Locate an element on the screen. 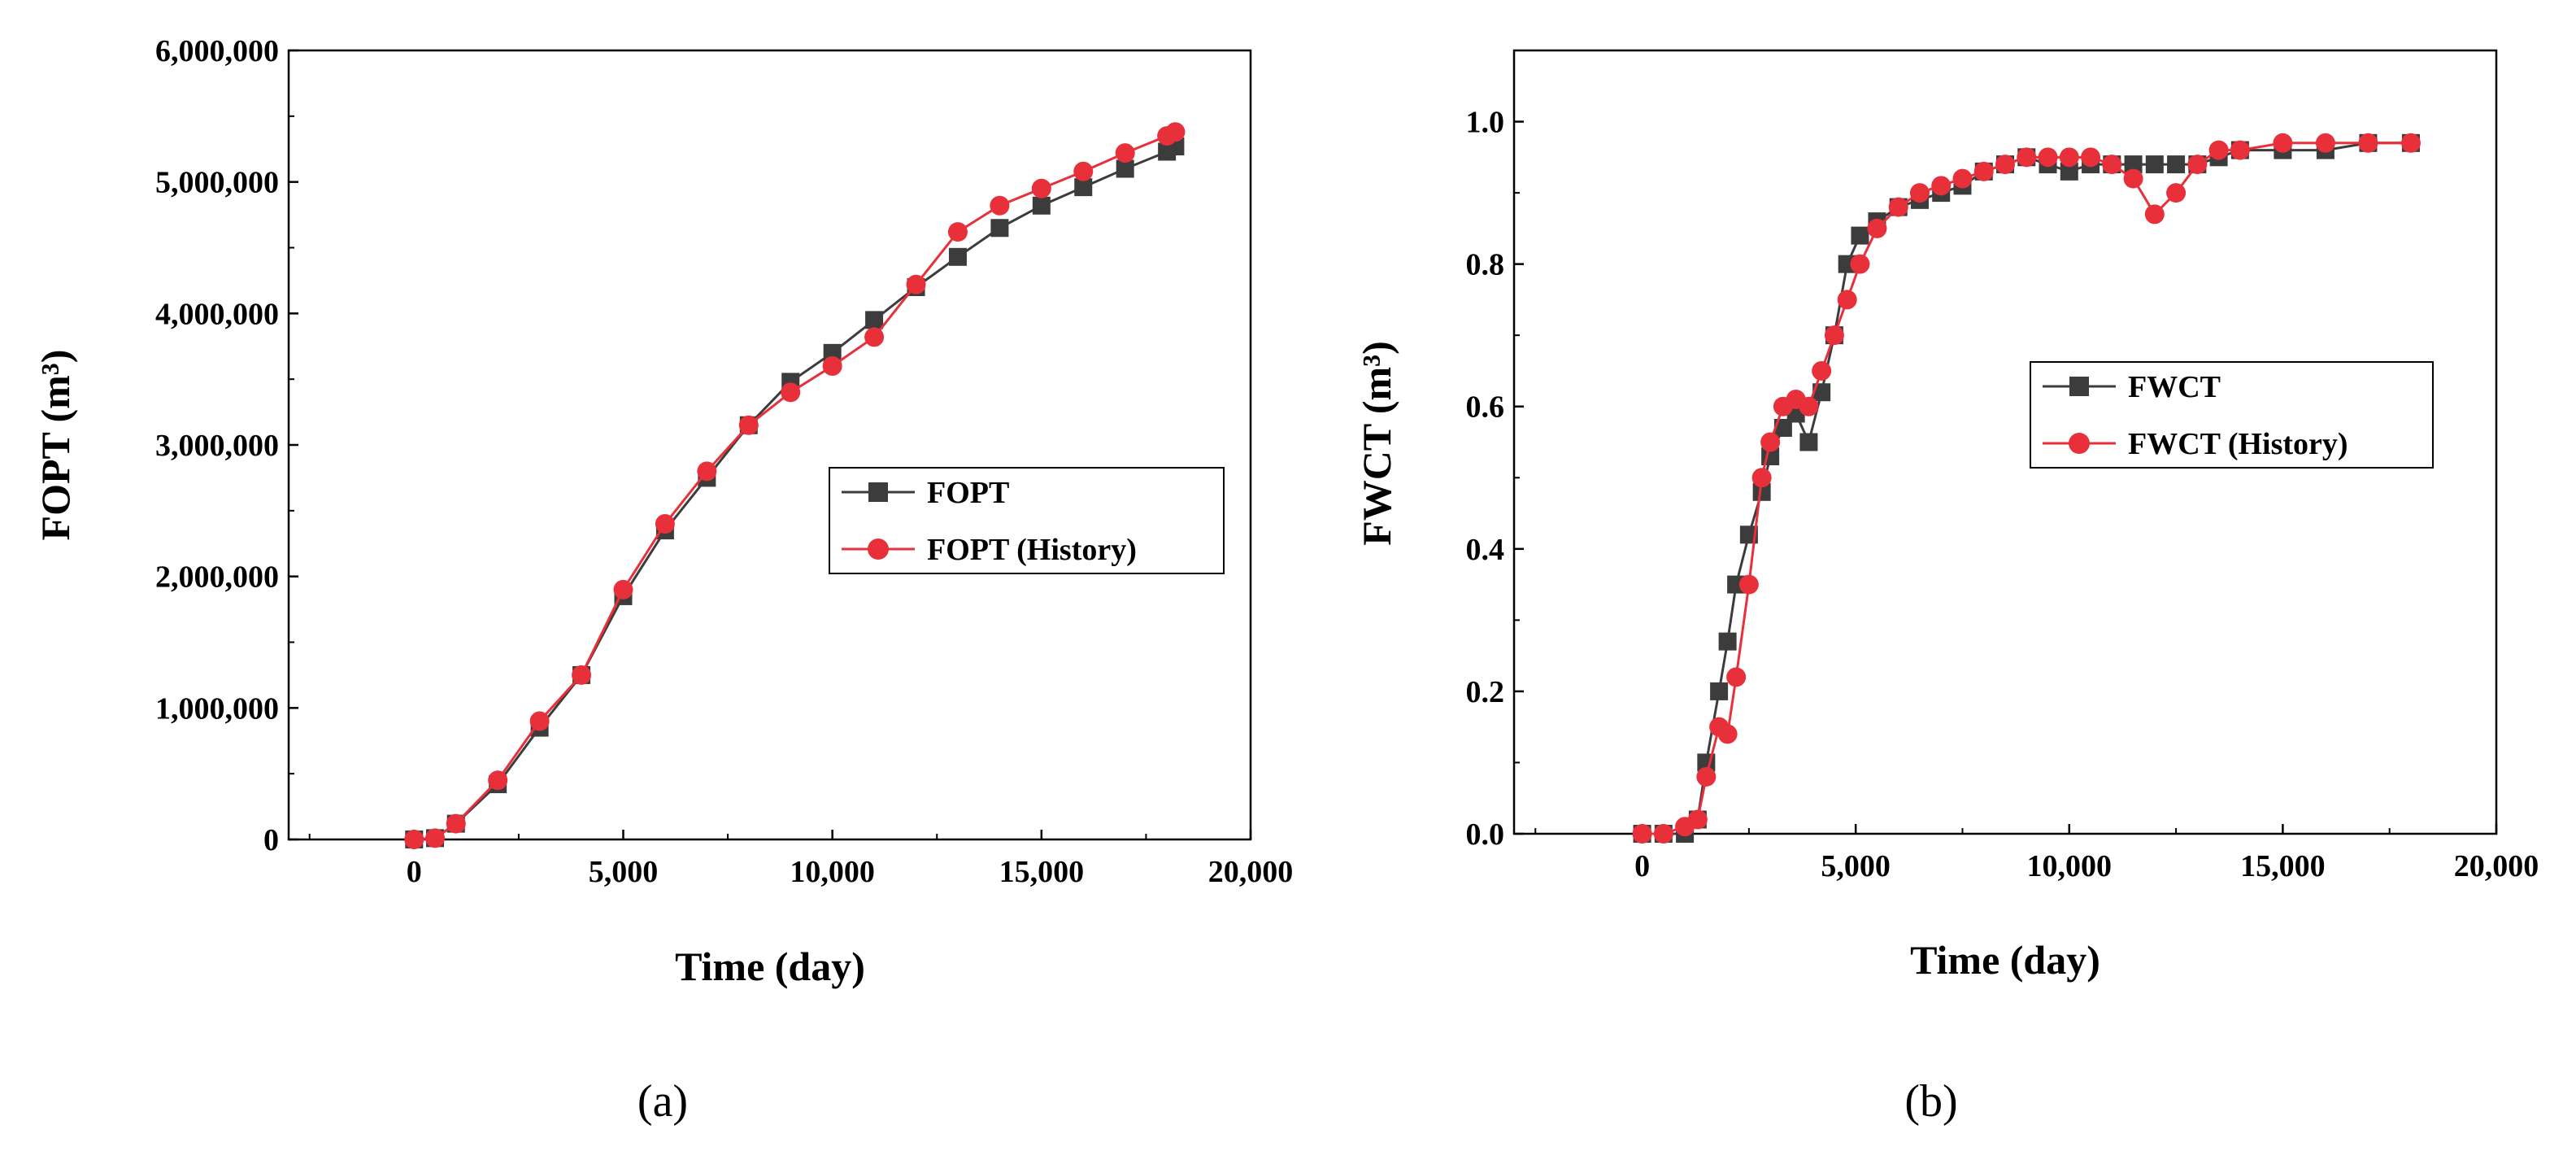 The width and height of the screenshot is (2576, 1151). legend-box-b is located at coordinates (2232, 415).